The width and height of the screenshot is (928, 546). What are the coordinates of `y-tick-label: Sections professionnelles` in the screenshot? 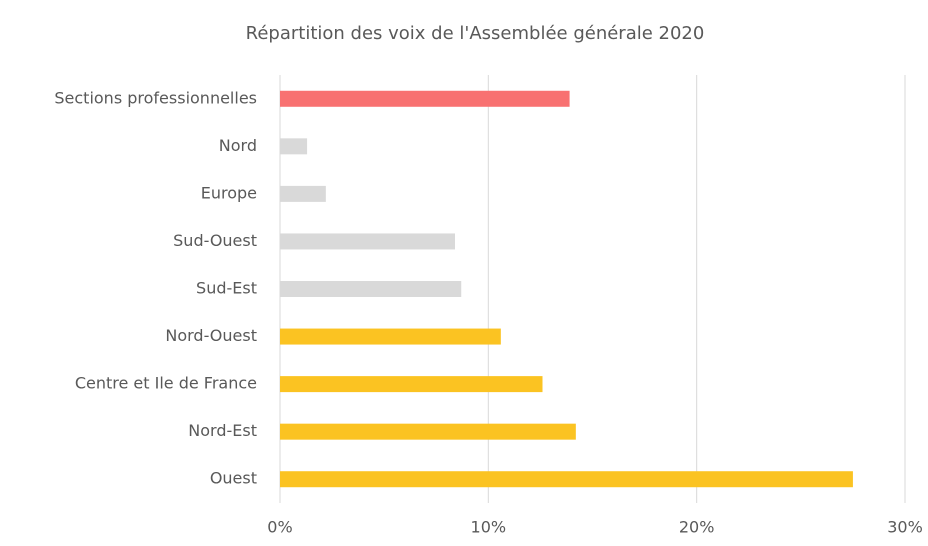 It's located at (155, 97).